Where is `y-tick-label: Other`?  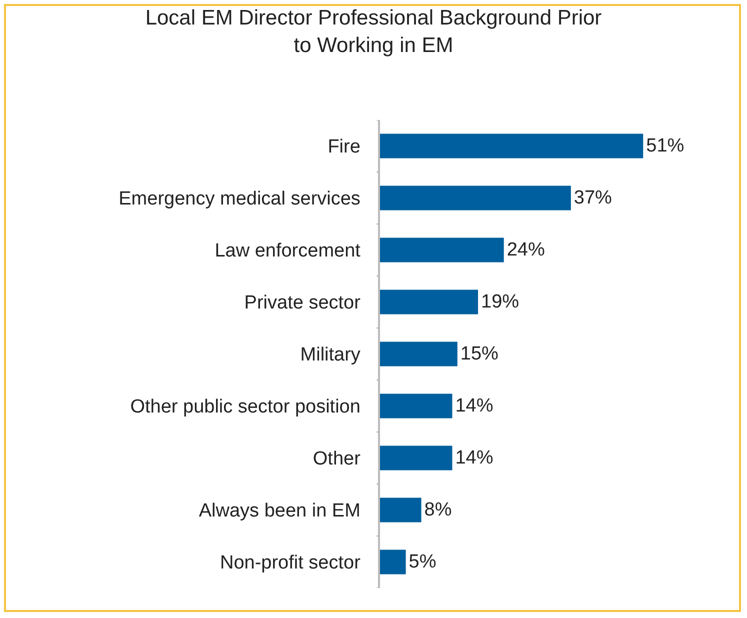 y-tick-label: Other is located at coordinates (337, 459).